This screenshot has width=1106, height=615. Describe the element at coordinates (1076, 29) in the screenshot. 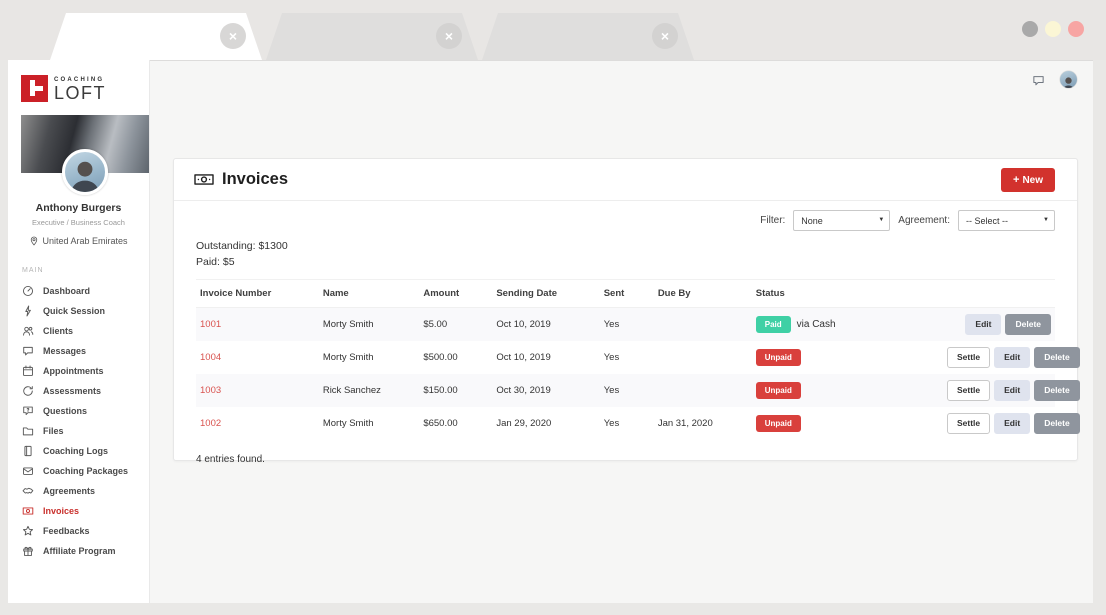

I see `window-control-close` at that location.